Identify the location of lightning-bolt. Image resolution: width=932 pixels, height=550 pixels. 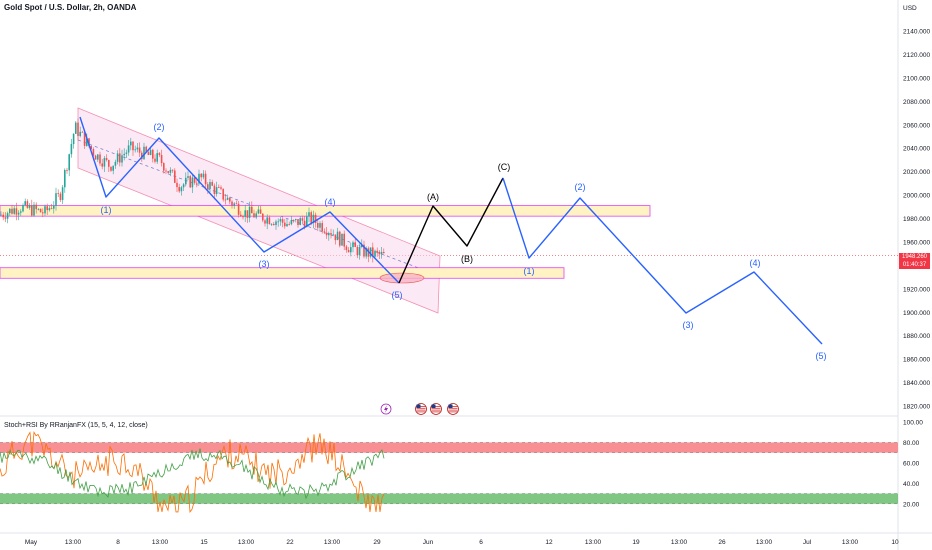
(386, 409).